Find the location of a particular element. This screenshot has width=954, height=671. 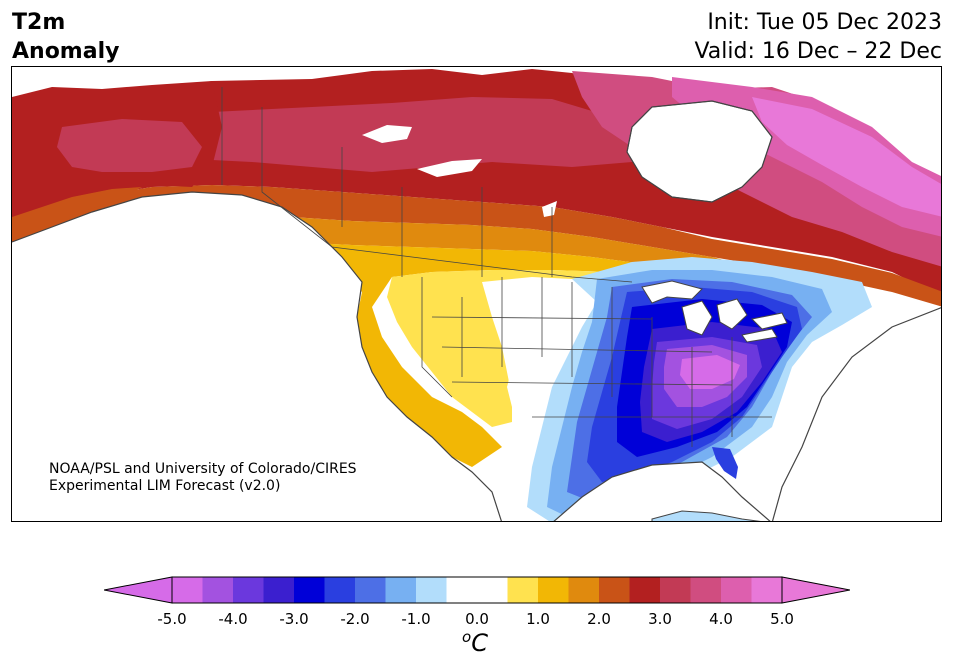

colorbar-cells is located at coordinates (477, 590).